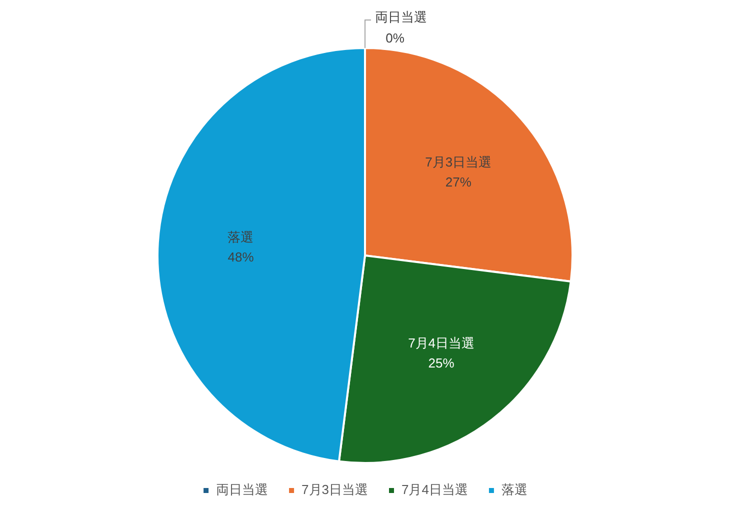 The height and width of the screenshot is (519, 730). Describe the element at coordinates (241, 256) in the screenshot. I see `data-label: 48%` at that location.